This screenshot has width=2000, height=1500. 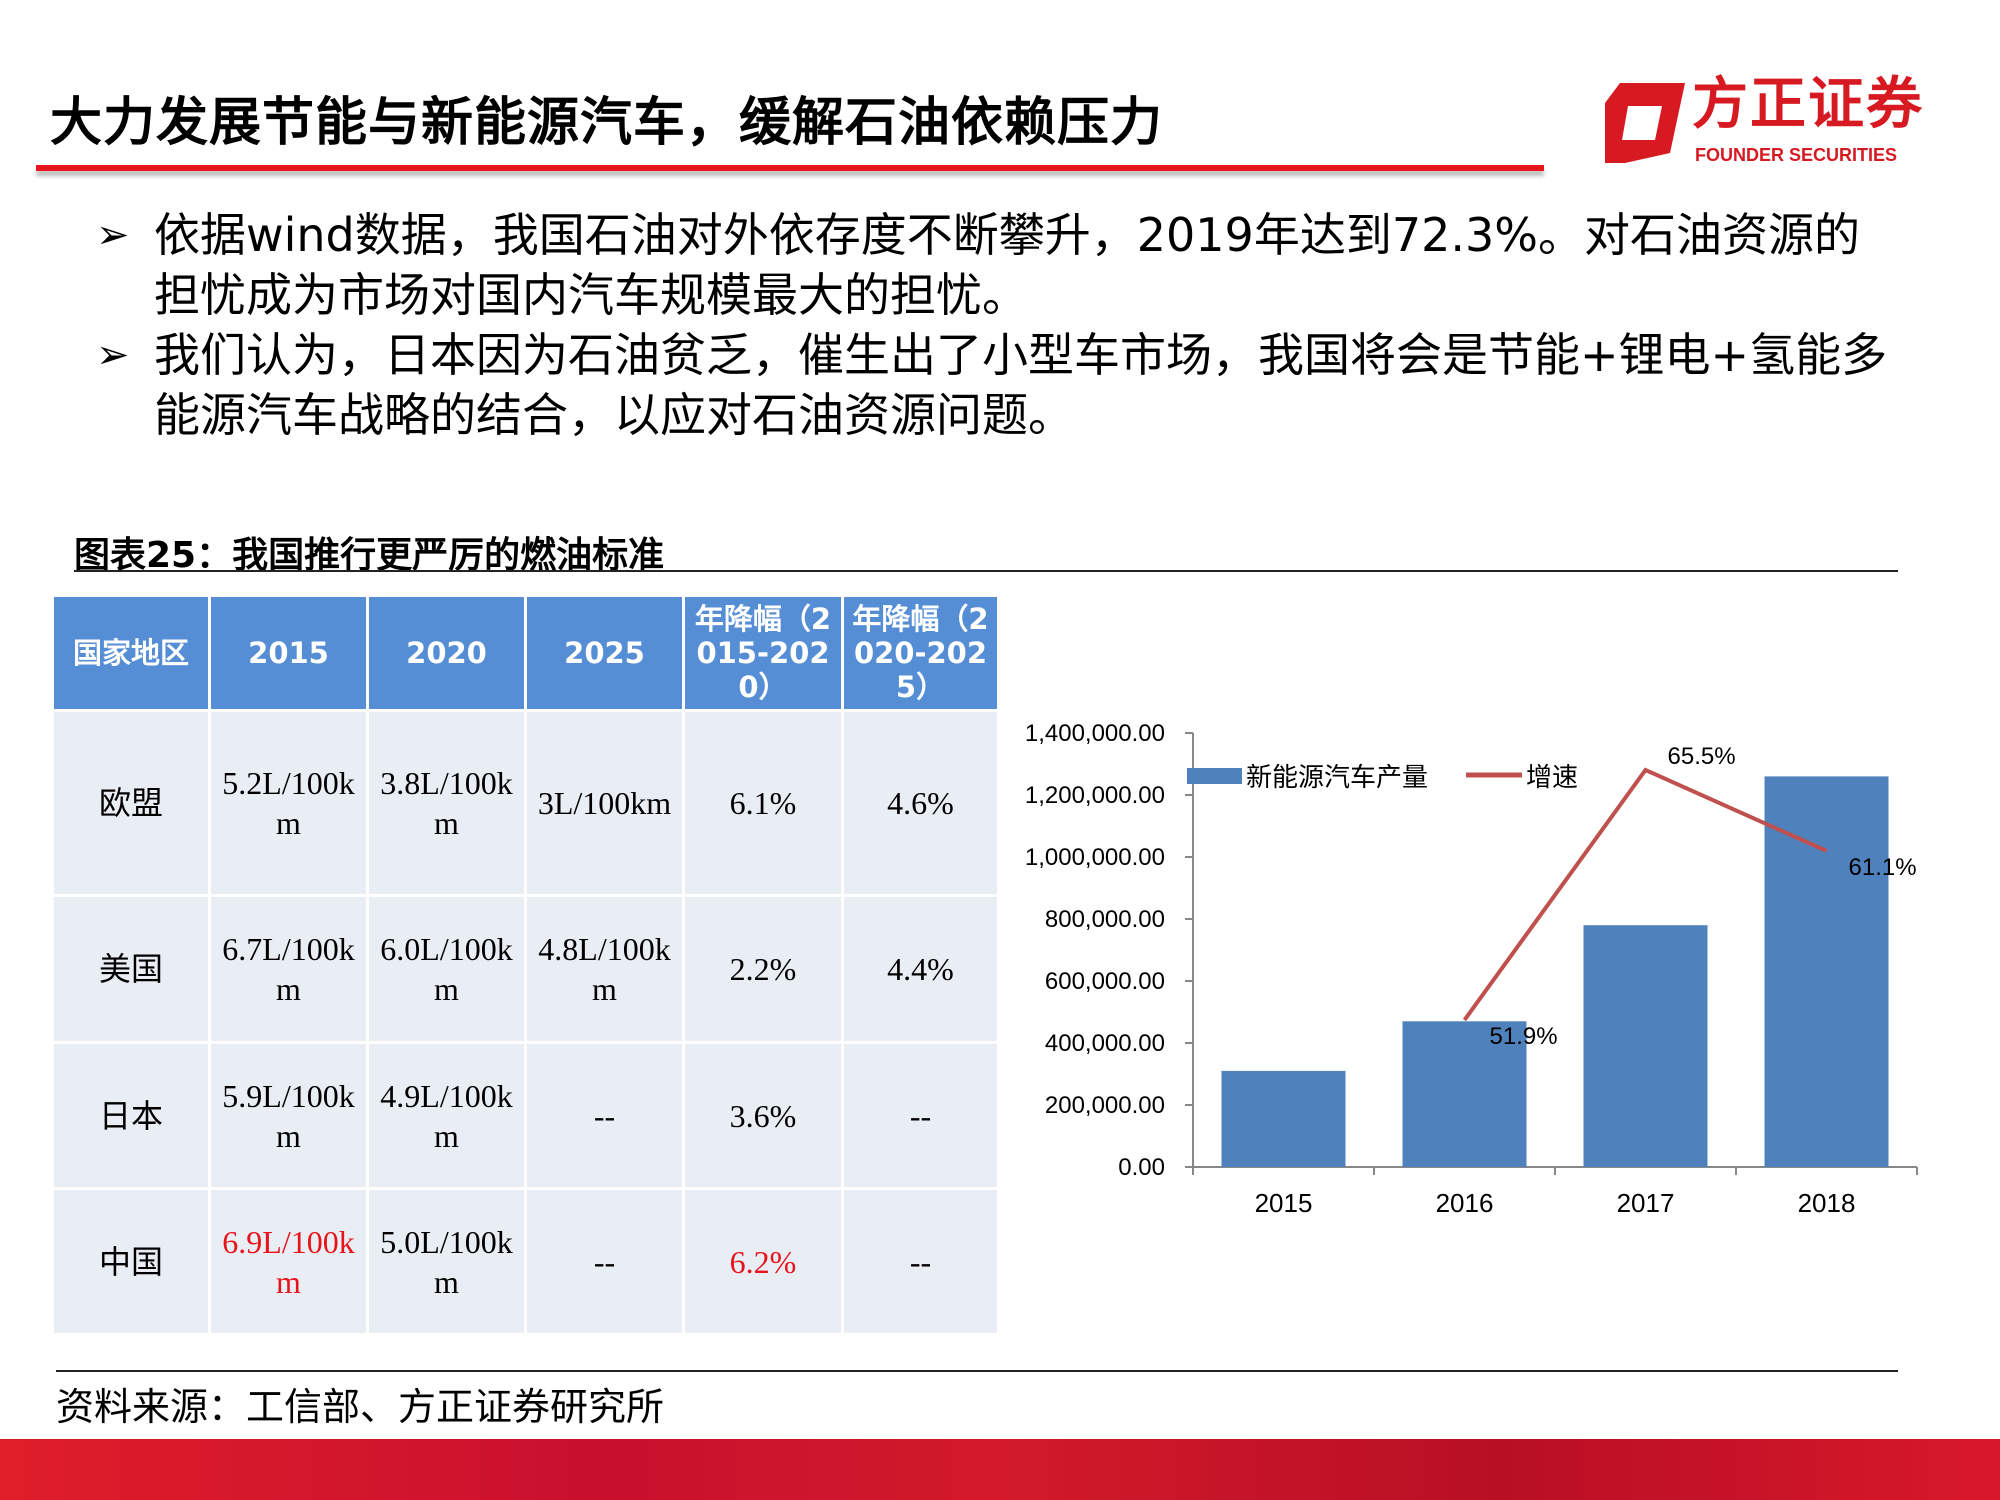 I want to click on bar-2016, so click(x=1464, y=1094).